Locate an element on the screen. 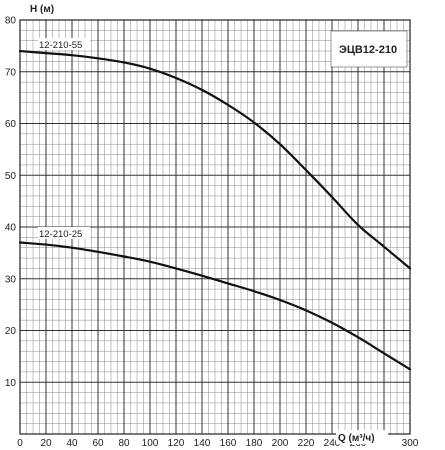 The image size is (445, 450). y-tick-label: 20 is located at coordinates (11, 331).